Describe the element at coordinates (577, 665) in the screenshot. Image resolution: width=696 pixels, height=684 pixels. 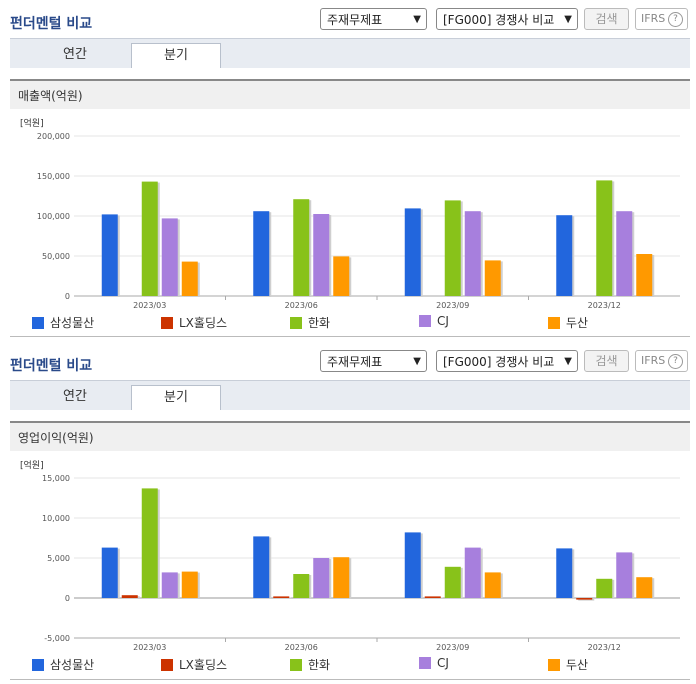
I see `legend-label: 두산` at that location.